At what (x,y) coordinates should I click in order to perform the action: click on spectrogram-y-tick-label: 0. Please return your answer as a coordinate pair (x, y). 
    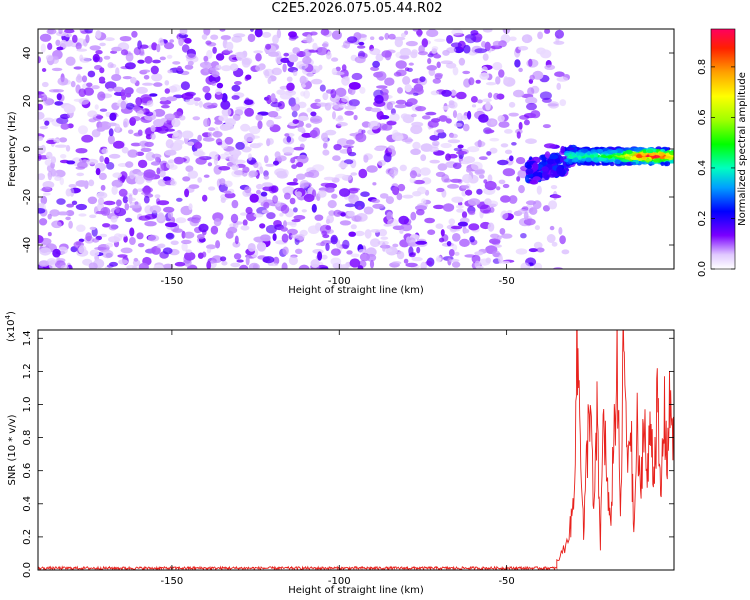
    Looking at the image, I should click on (27, 149).